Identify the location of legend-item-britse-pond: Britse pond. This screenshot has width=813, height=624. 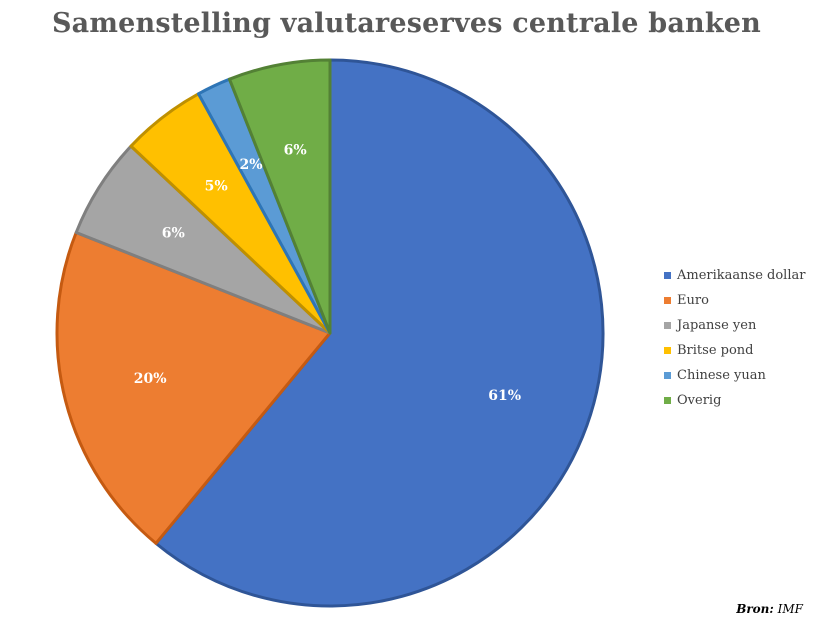
(734, 350).